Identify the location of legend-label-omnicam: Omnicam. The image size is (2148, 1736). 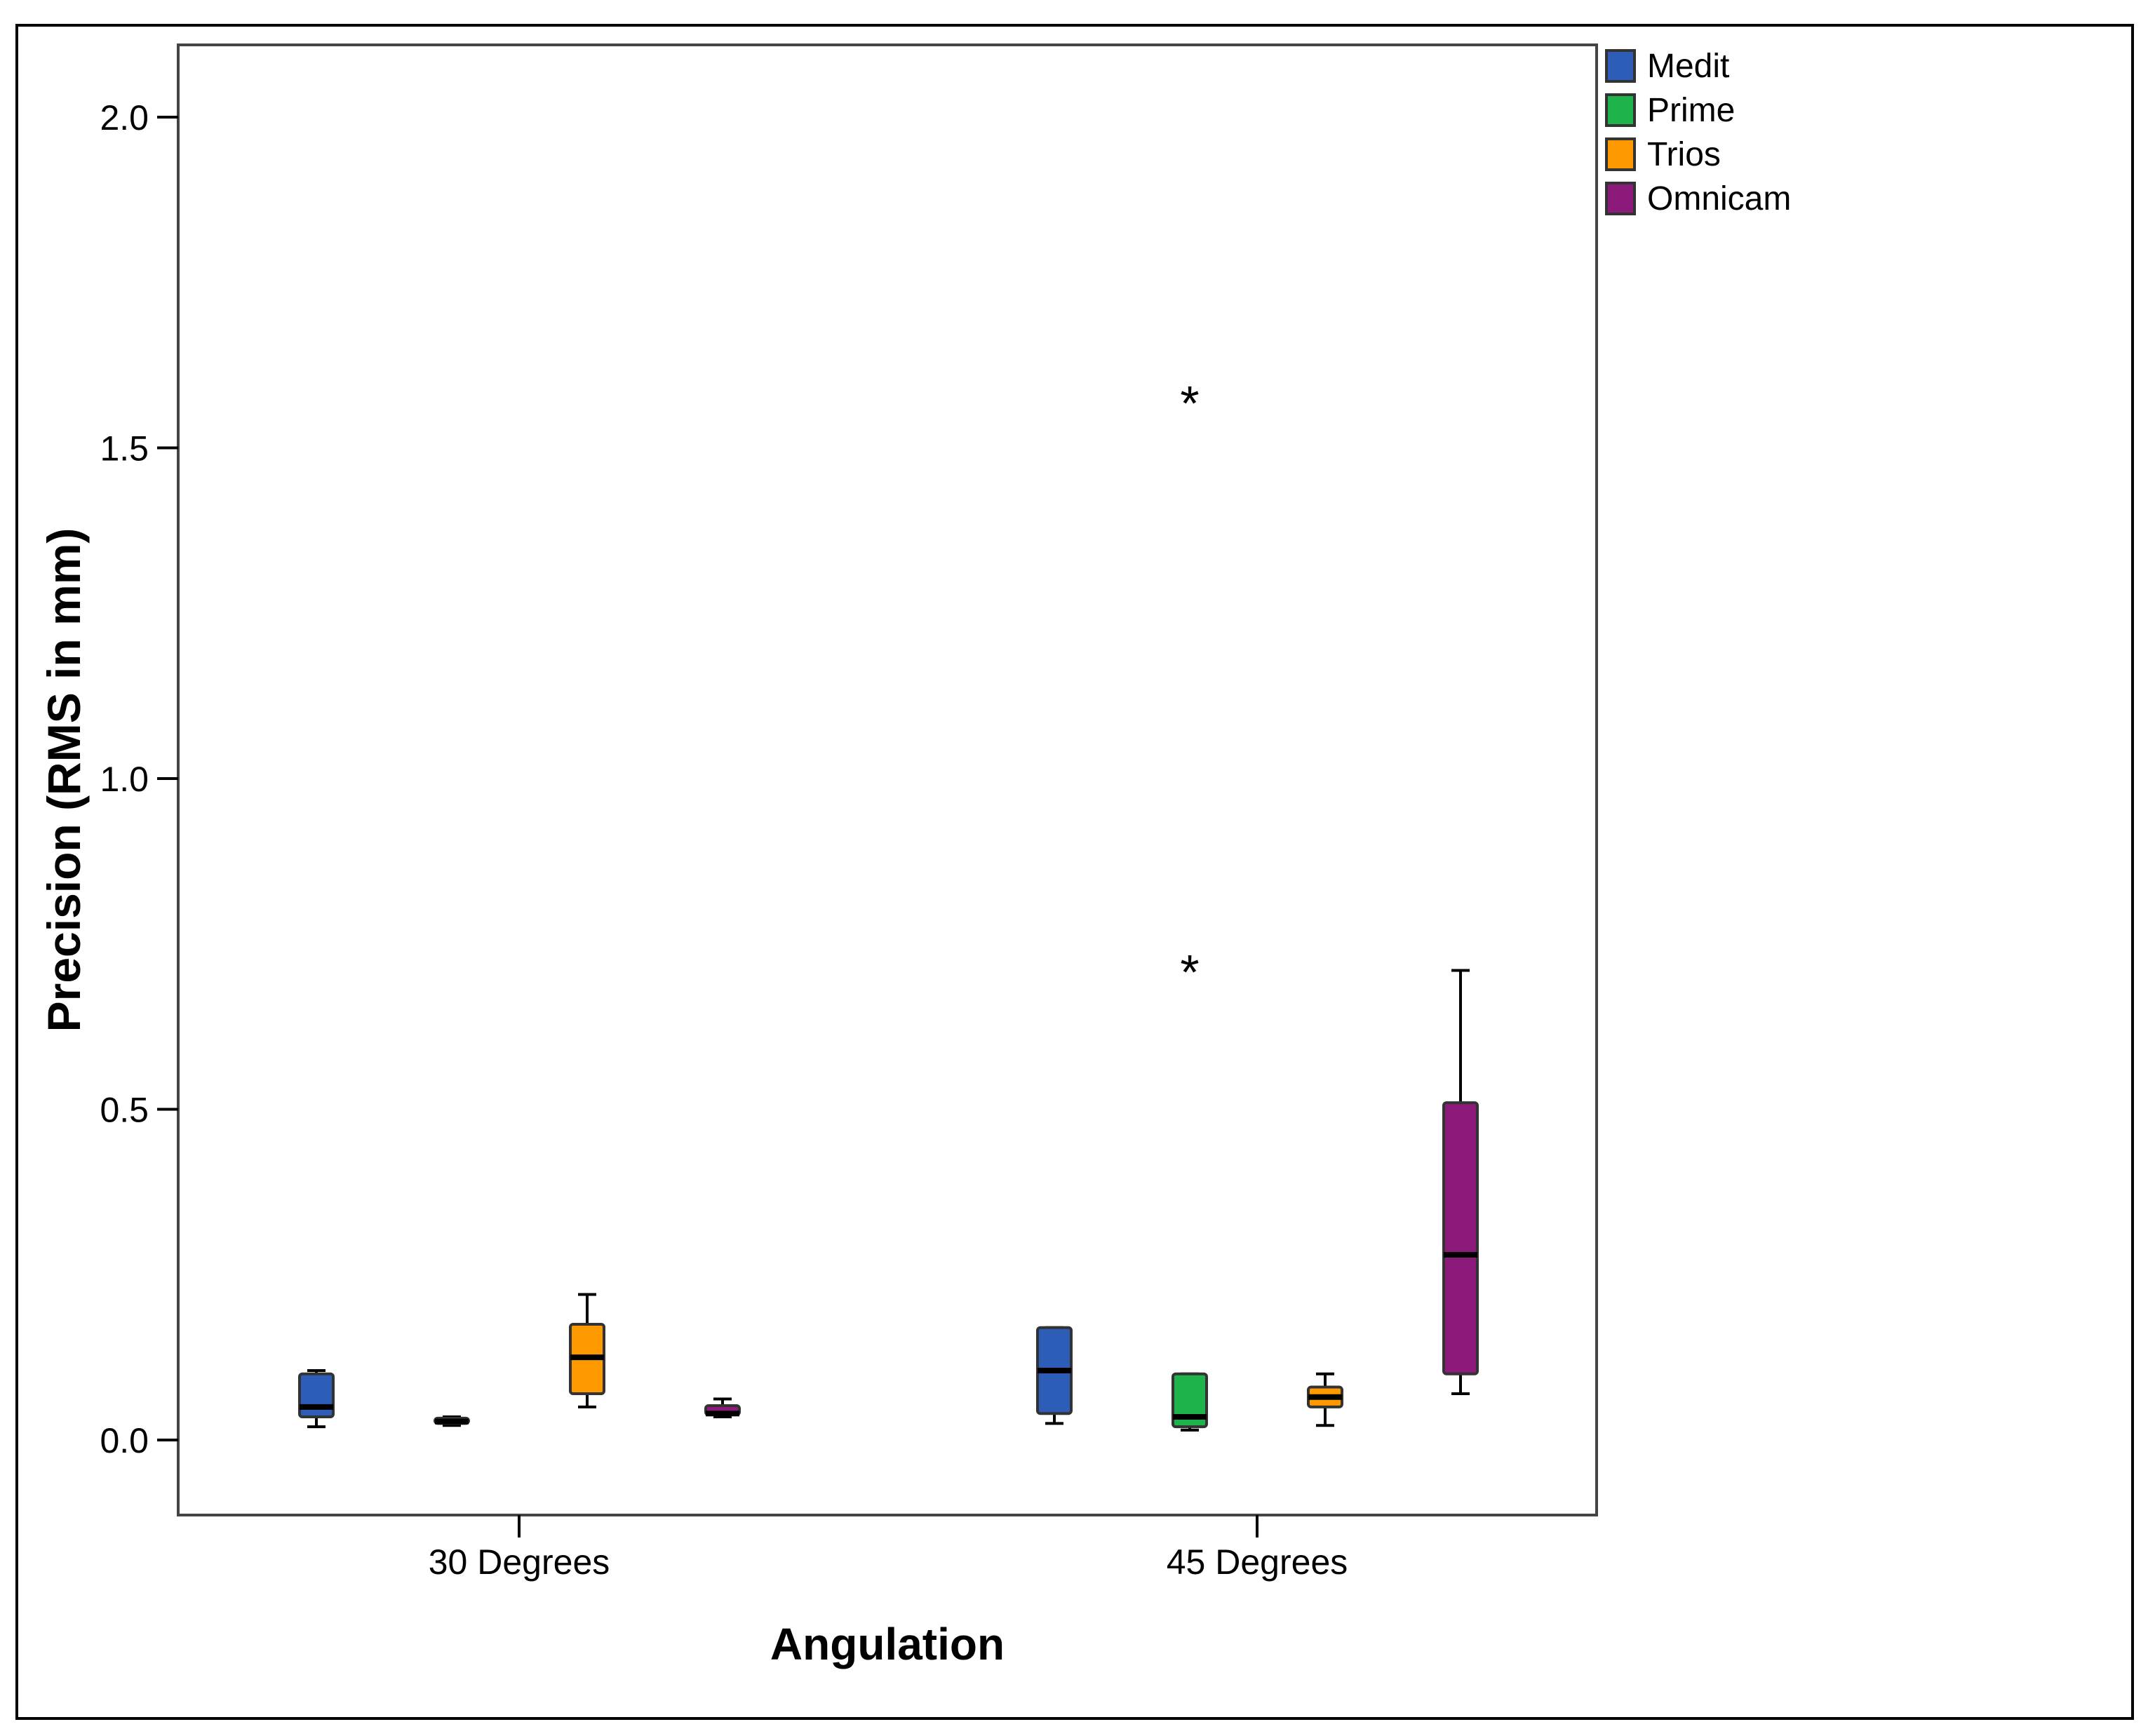
(1719, 198).